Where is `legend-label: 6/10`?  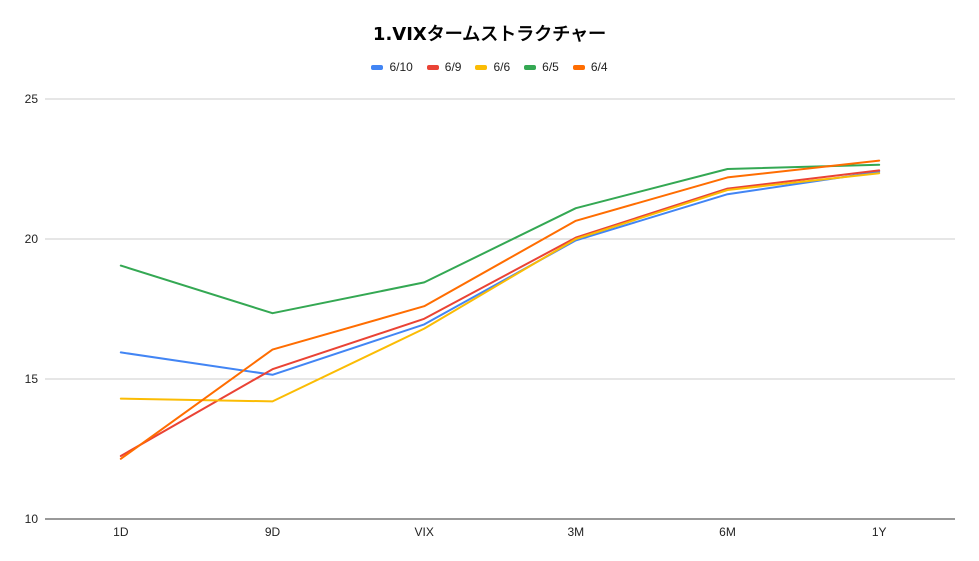 legend-label: 6/10 is located at coordinates (401, 67).